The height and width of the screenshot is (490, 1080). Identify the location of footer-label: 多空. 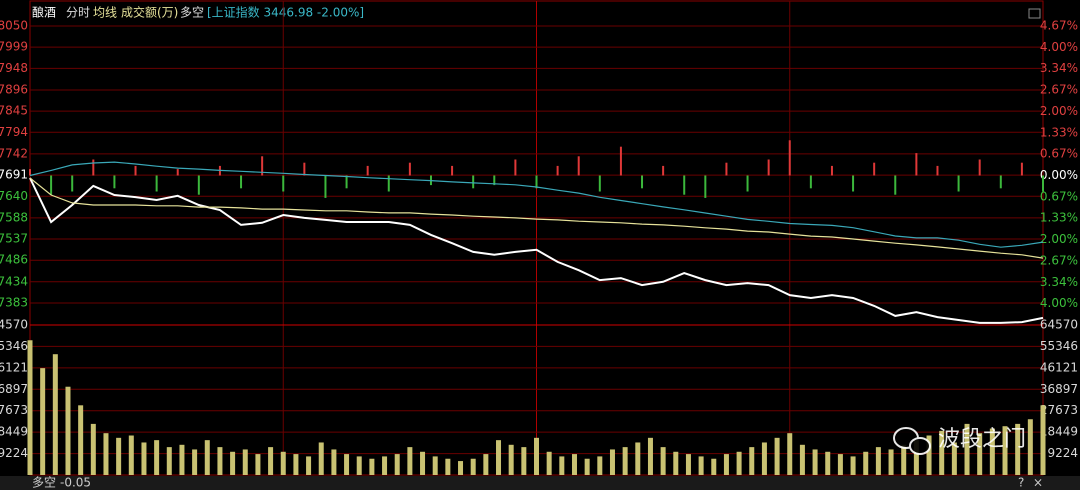
(44, 483).